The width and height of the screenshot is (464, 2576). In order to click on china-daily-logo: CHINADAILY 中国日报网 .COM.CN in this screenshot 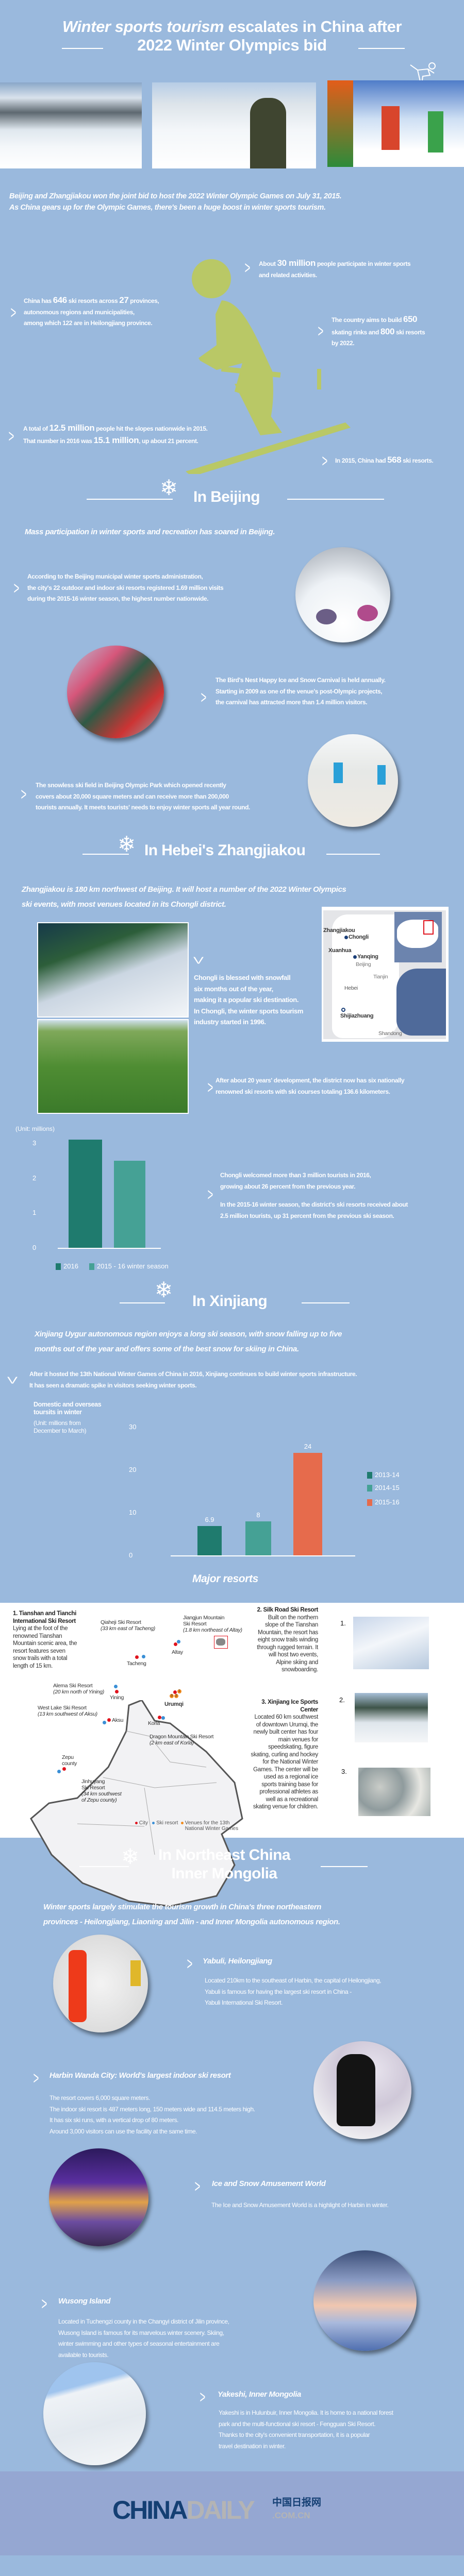, I will do `click(217, 2510)`.